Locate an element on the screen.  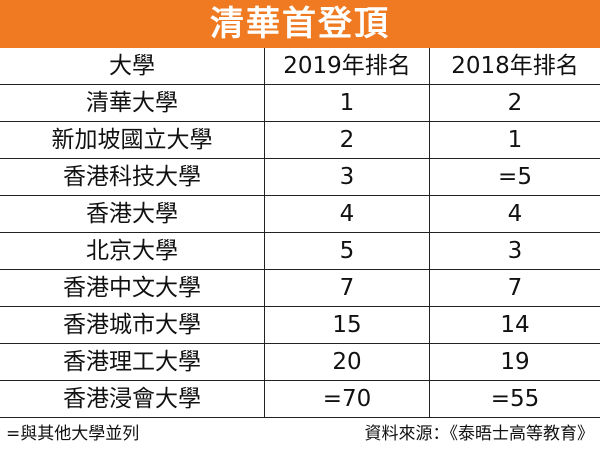
footnote: =與其他大學並列 is located at coordinates (73, 434).